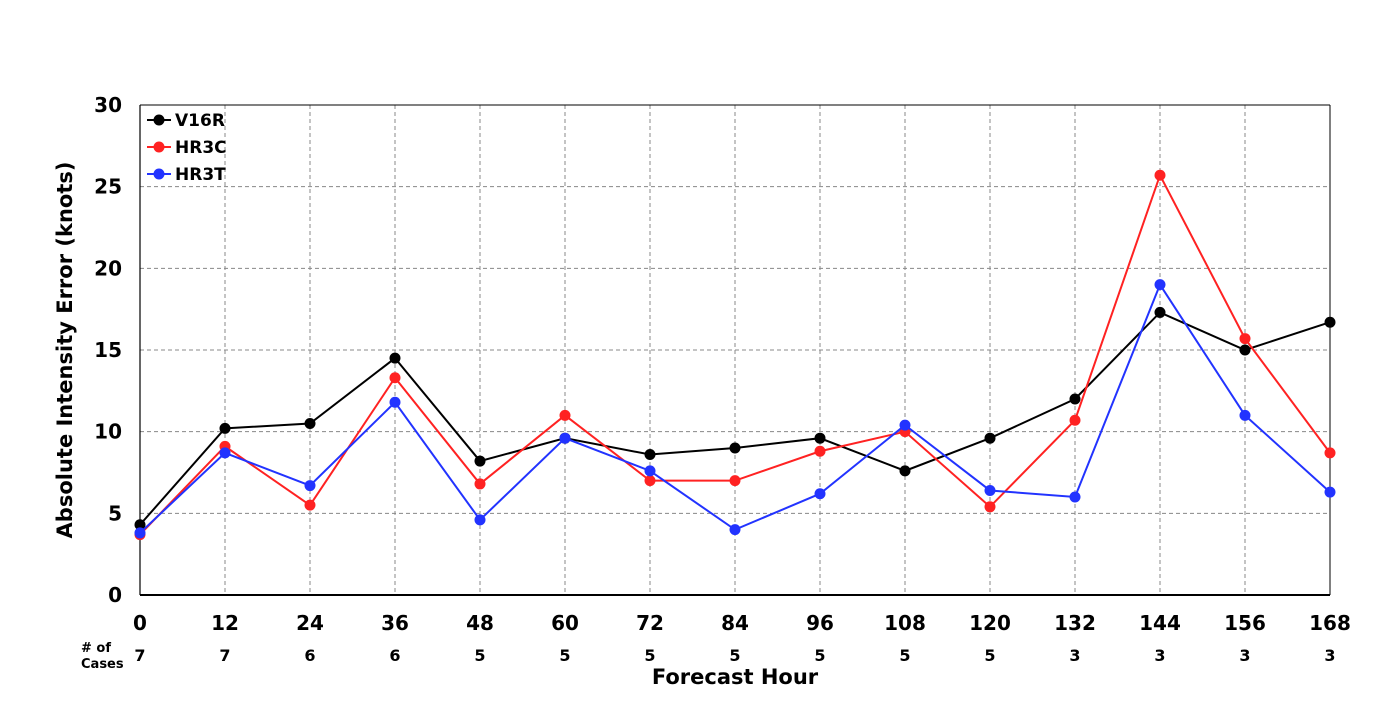 This screenshot has height=704, width=1400. Describe the element at coordinates (480, 623) in the screenshot. I see `x-tick-label: 48` at that location.